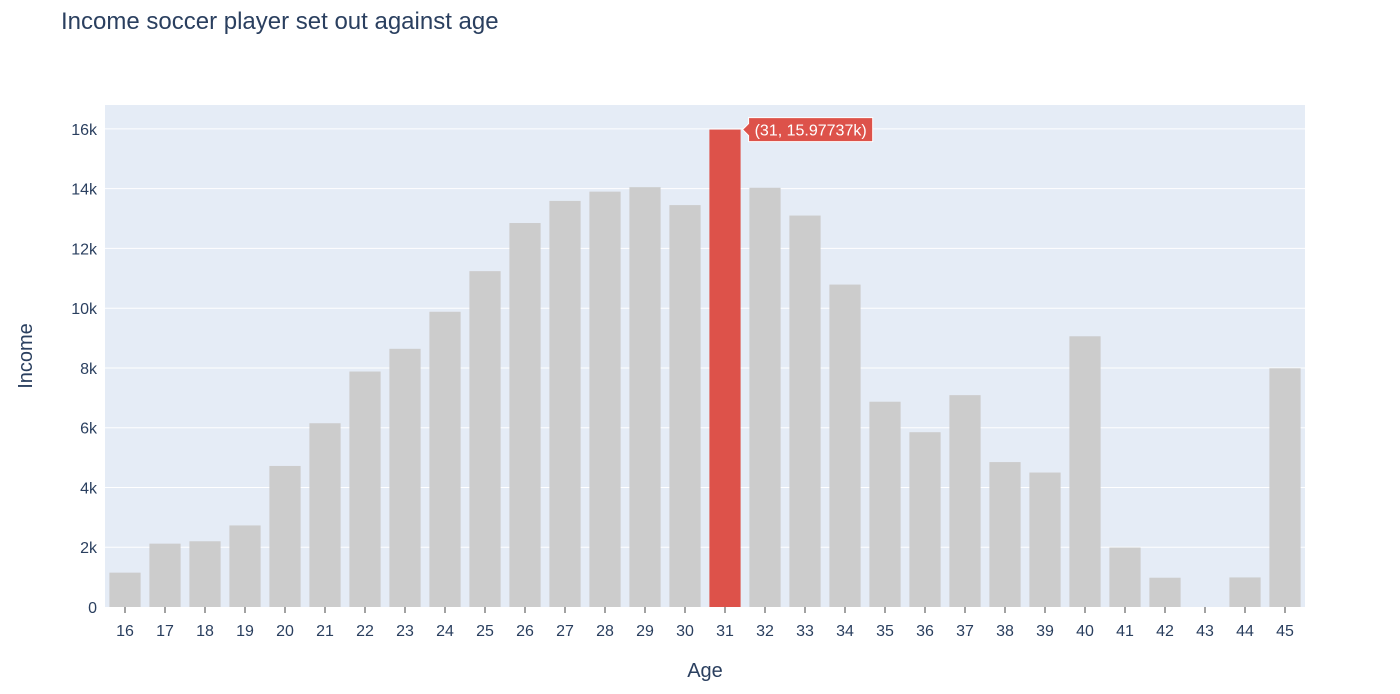  What do you see at coordinates (84, 190) in the screenshot?
I see `y-tick-label: 14k` at bounding box center [84, 190].